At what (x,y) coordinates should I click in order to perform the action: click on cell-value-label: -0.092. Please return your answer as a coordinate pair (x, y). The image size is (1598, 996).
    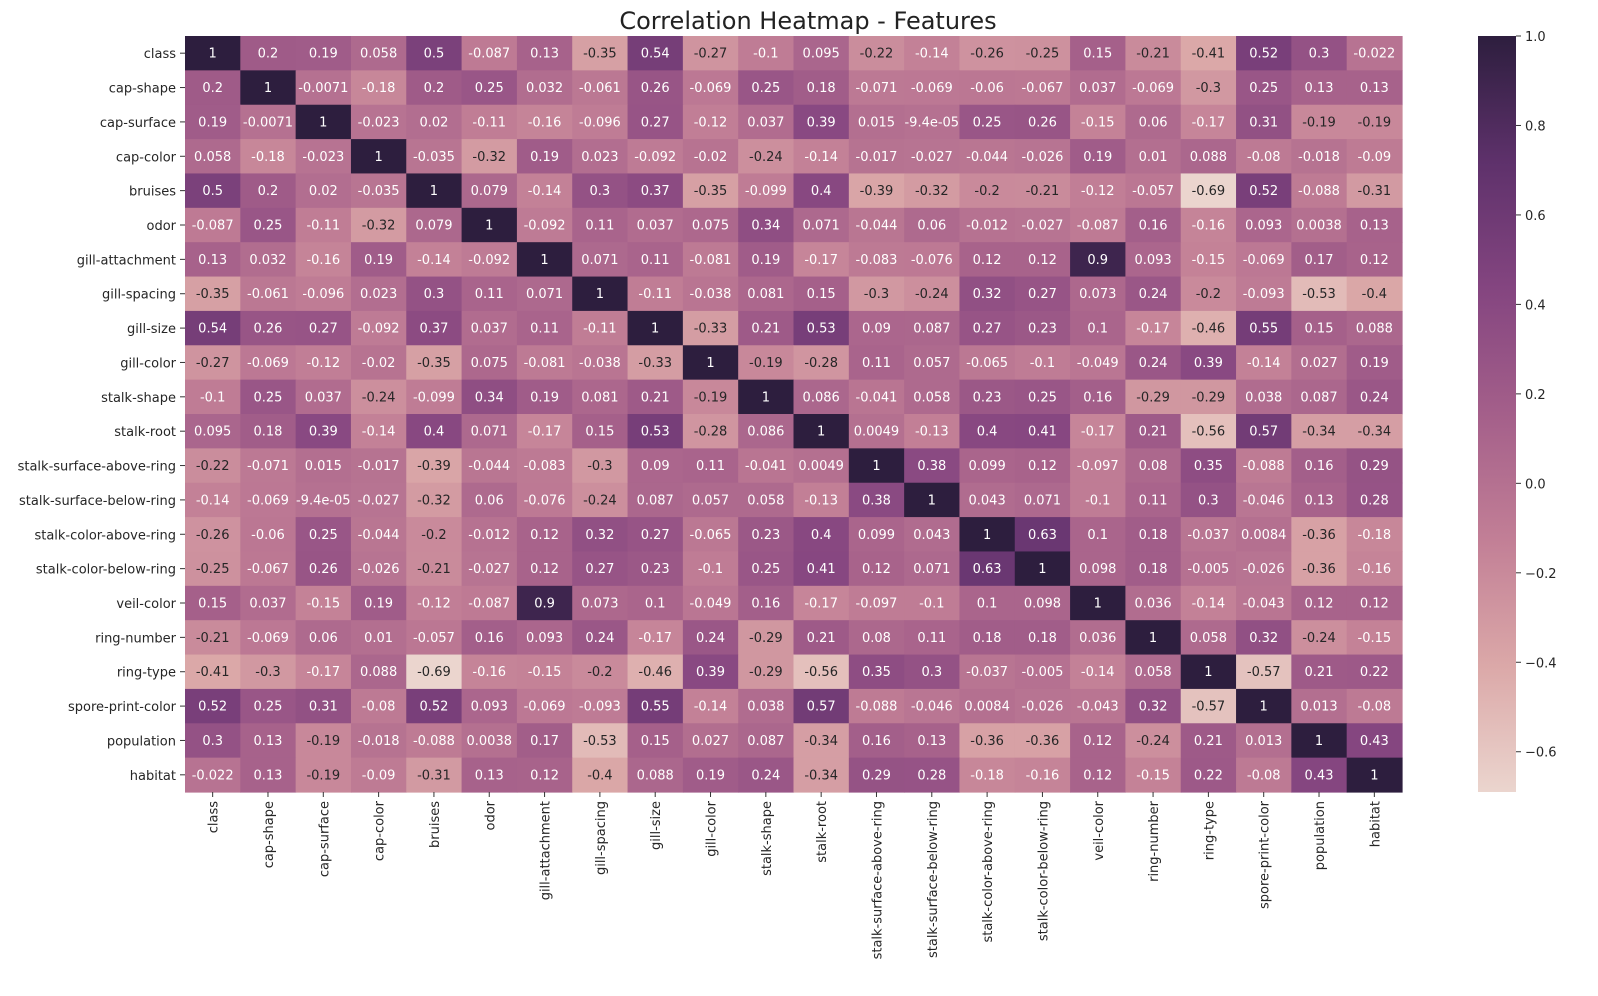
    Looking at the image, I should click on (545, 226).